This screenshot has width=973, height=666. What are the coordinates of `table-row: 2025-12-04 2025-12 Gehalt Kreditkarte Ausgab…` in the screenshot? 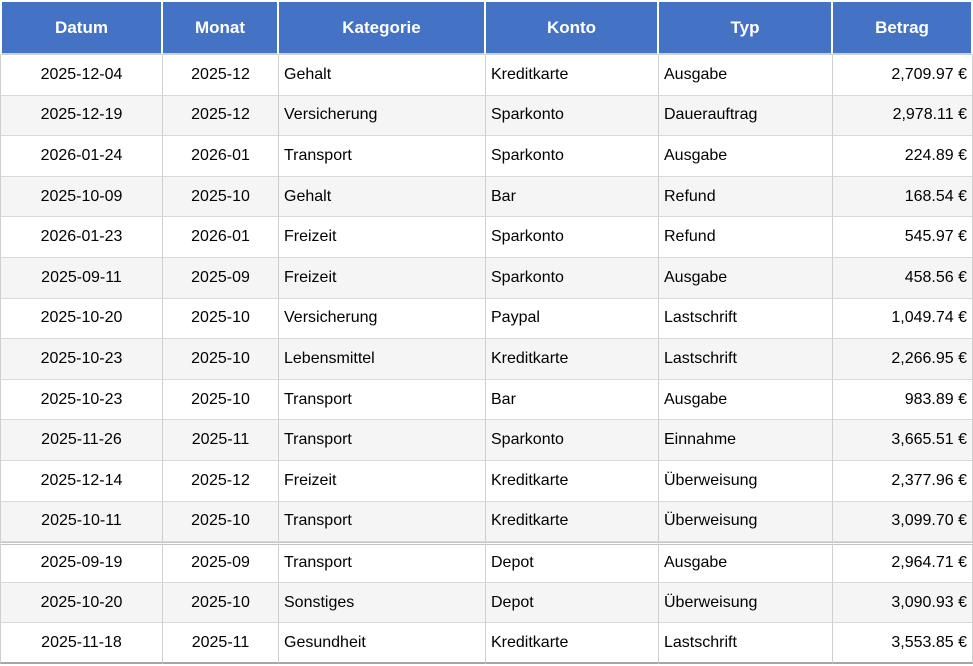 It's located at (486, 75).